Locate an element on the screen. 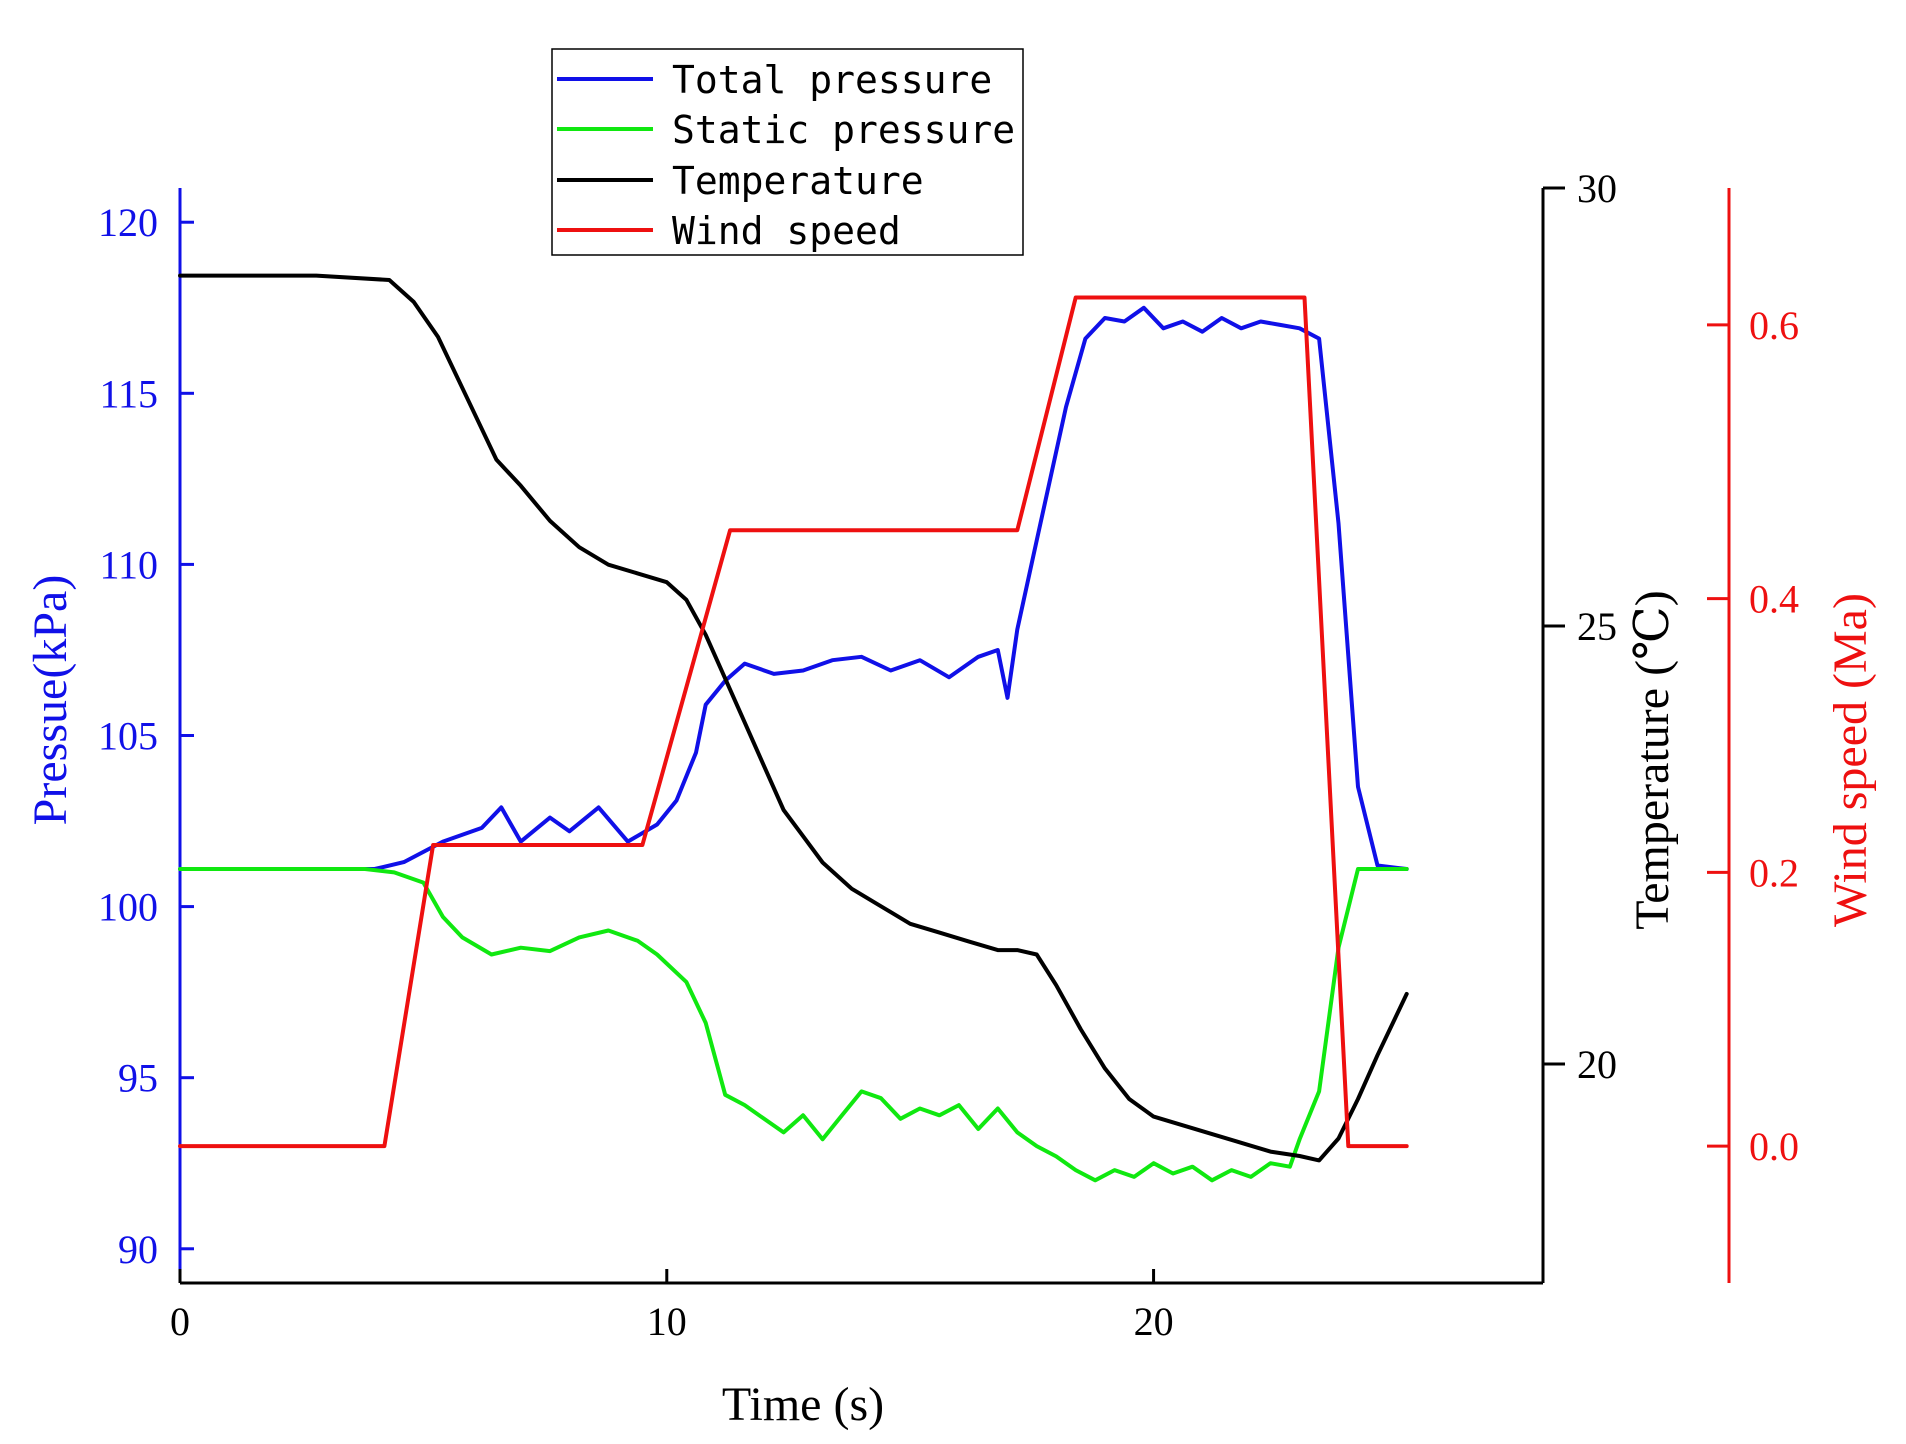 This screenshot has height=1444, width=1906. wind-speed-tick-label: 0.0 is located at coordinates (1774, 1146).